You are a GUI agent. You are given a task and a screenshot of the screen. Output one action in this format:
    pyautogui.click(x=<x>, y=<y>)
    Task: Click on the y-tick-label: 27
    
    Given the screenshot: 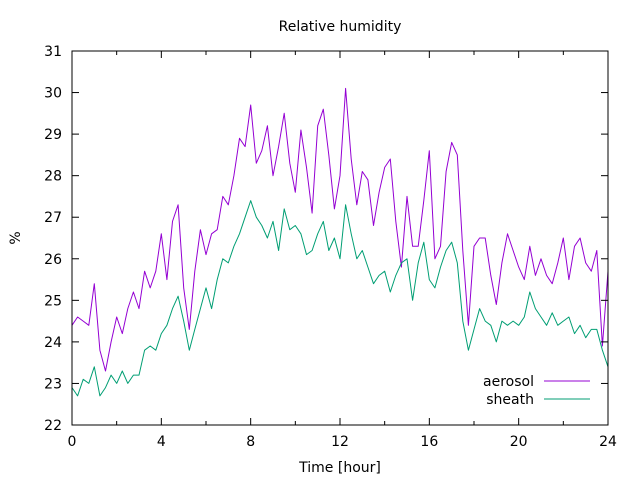 What is the action you would take?
    pyautogui.click(x=53, y=218)
    